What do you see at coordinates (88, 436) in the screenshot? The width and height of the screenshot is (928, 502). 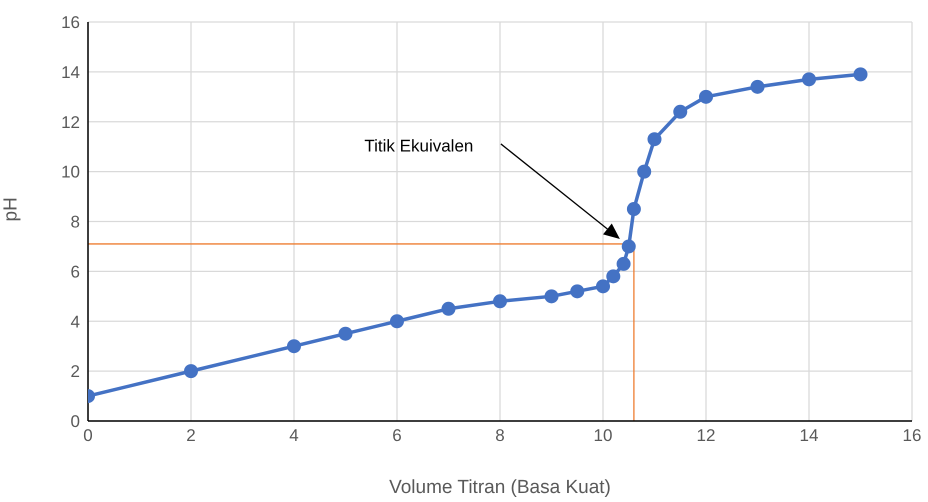 I see `x-tick-label: 0` at bounding box center [88, 436].